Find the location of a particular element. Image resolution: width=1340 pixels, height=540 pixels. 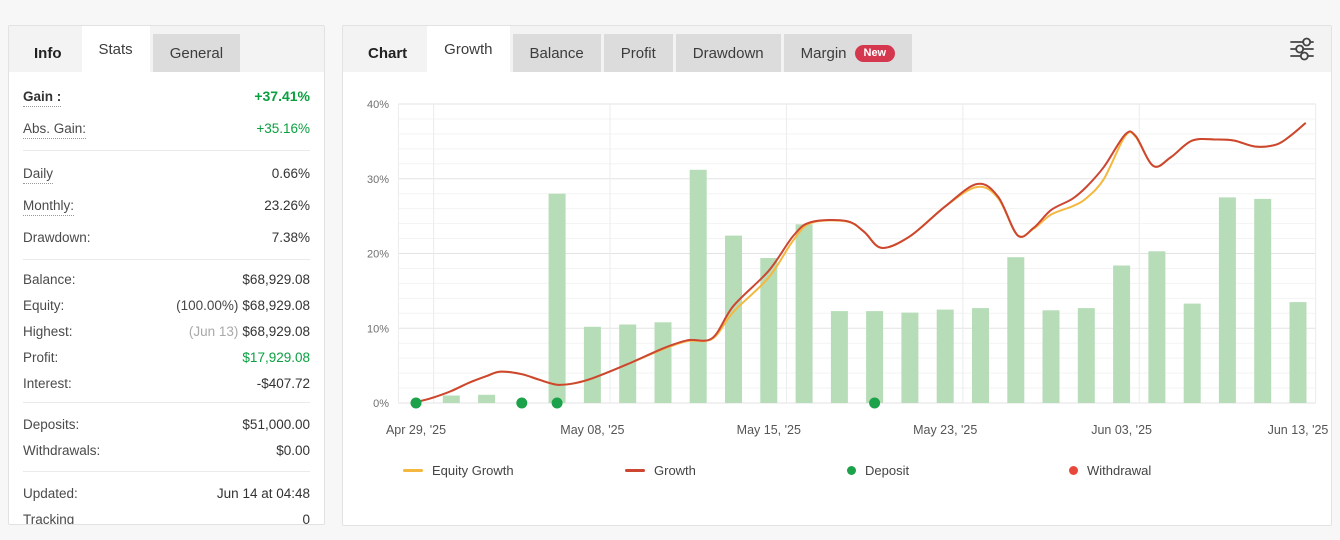

x-axis-label: Jun 03, '25 is located at coordinates (1121, 430).